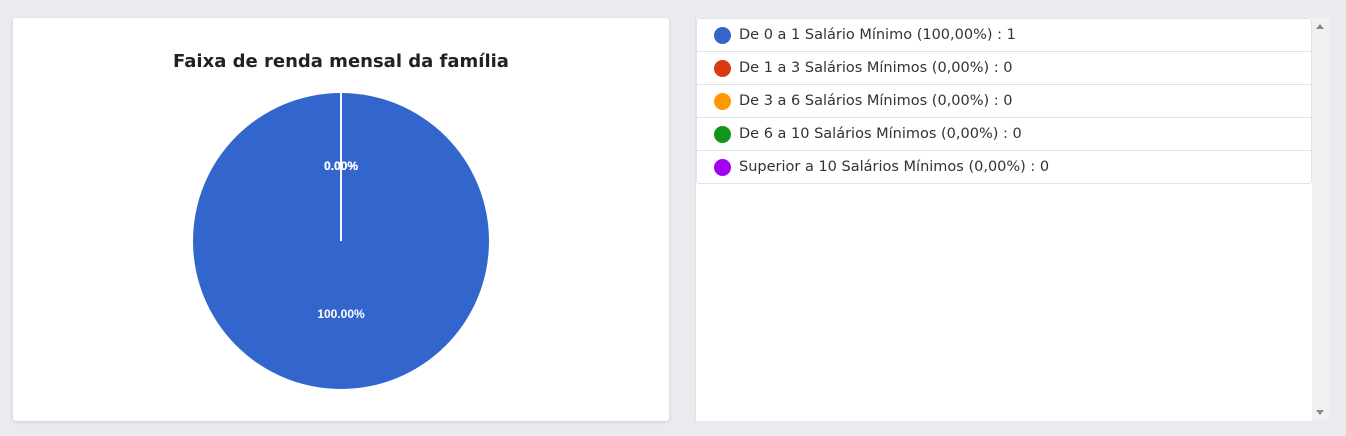 The width and height of the screenshot is (1346, 436). I want to click on legend-item: De 0 a 1 Salário Mínimo (100,00%) : 1, so click(1004, 35).